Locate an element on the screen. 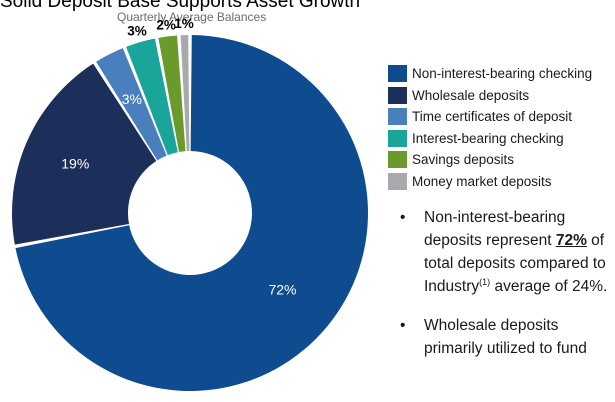  legend-label: Time certificates of deposit is located at coordinates (492, 117).